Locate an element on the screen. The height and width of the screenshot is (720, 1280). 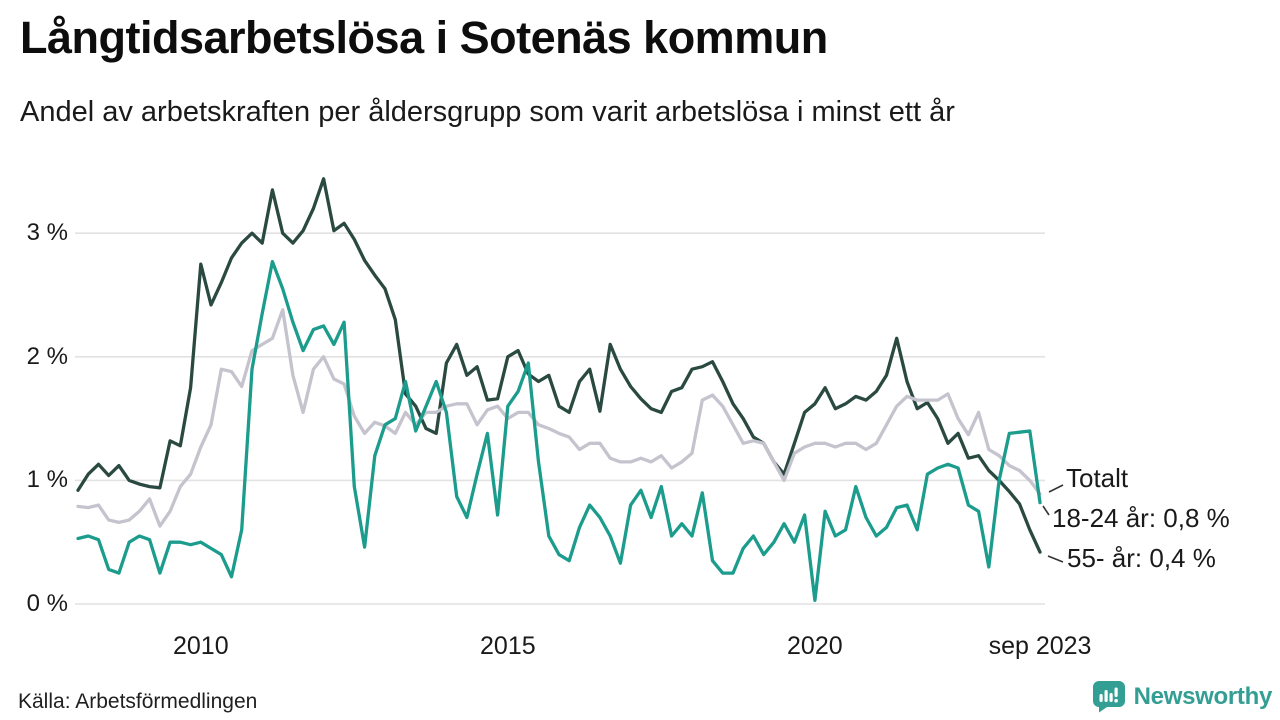
page-title: Långtidsarbetslösa i Sotenäs kommun is located at coordinates (424, 37).